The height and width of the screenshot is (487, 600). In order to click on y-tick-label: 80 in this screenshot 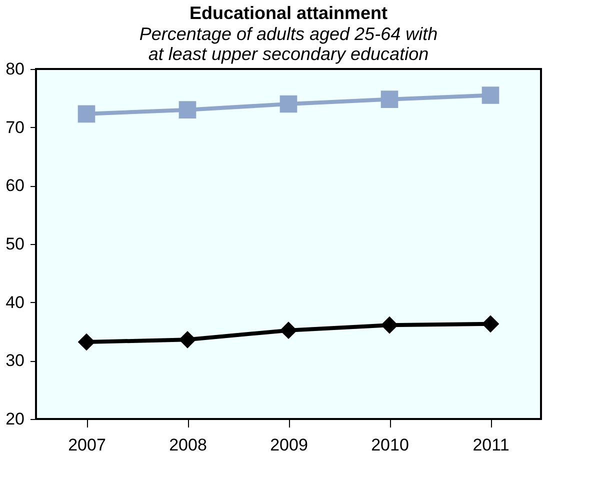, I will do `click(15, 69)`.